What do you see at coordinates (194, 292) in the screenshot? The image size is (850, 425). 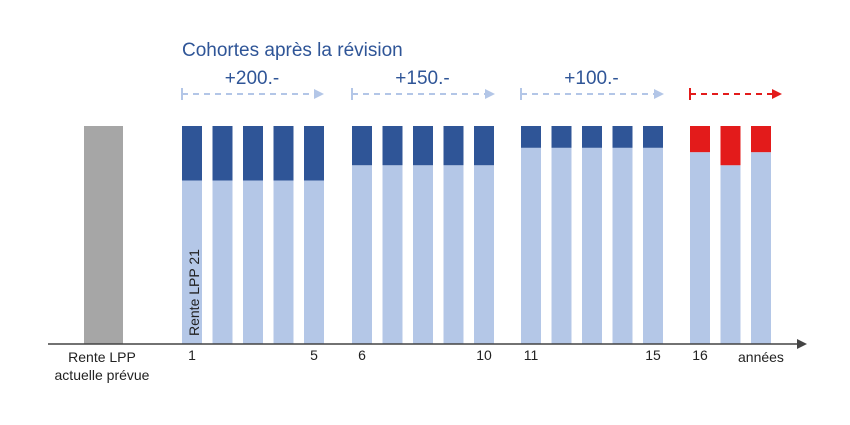 I see `inner-label: Rente LPP 21` at bounding box center [194, 292].